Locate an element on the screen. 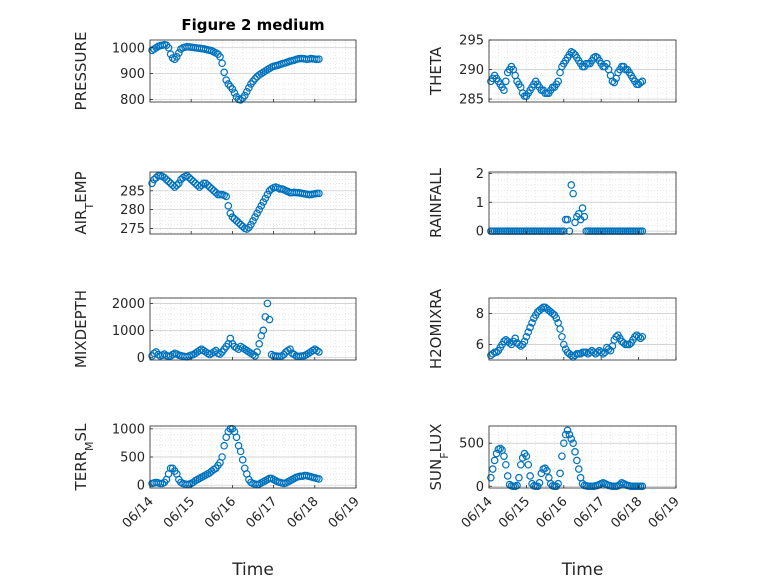  y-tick-label: 280 is located at coordinates (132, 210).